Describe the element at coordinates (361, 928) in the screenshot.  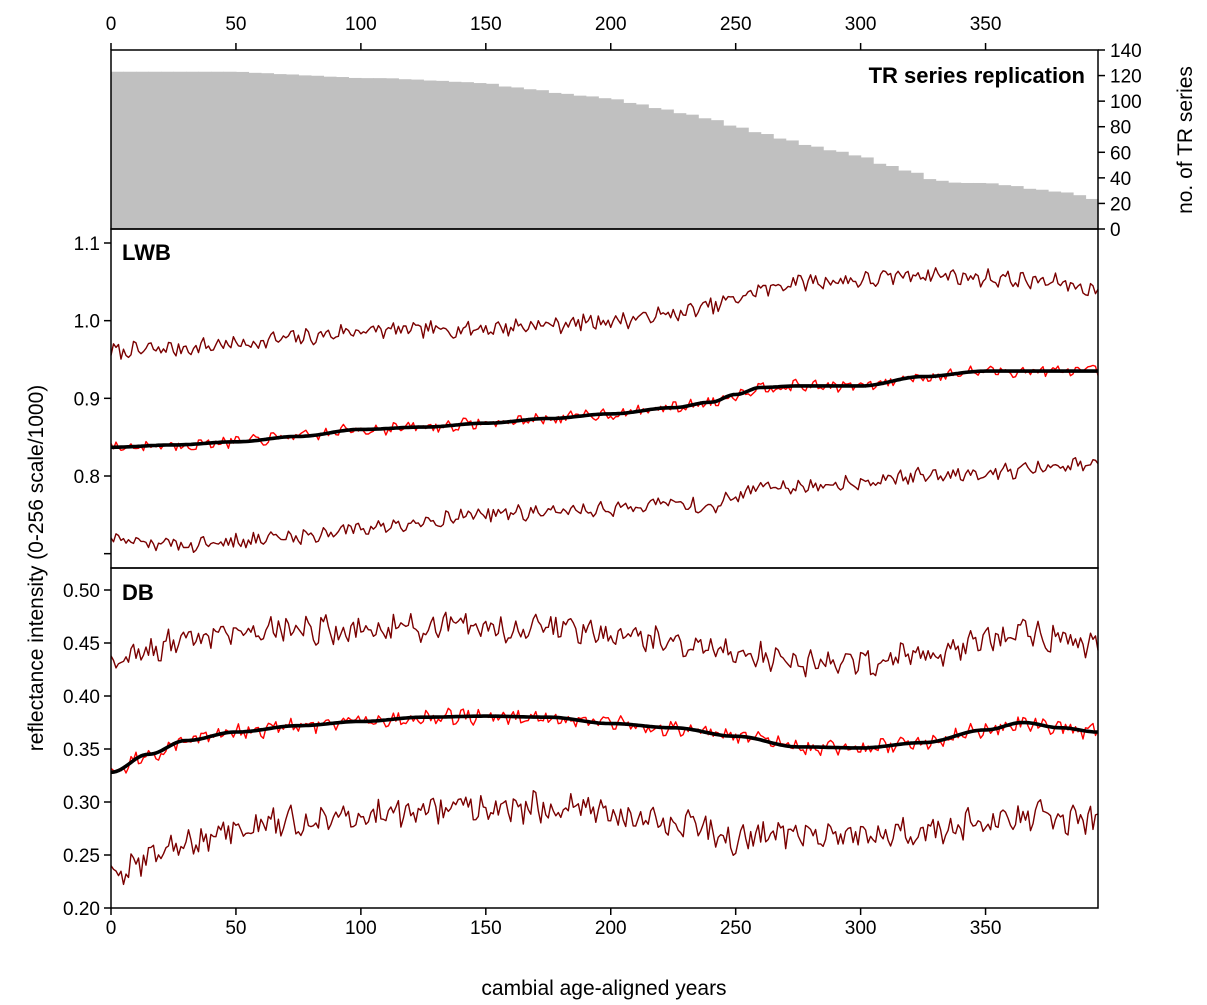
I see `bottom-x-tick-label: 100` at that location.